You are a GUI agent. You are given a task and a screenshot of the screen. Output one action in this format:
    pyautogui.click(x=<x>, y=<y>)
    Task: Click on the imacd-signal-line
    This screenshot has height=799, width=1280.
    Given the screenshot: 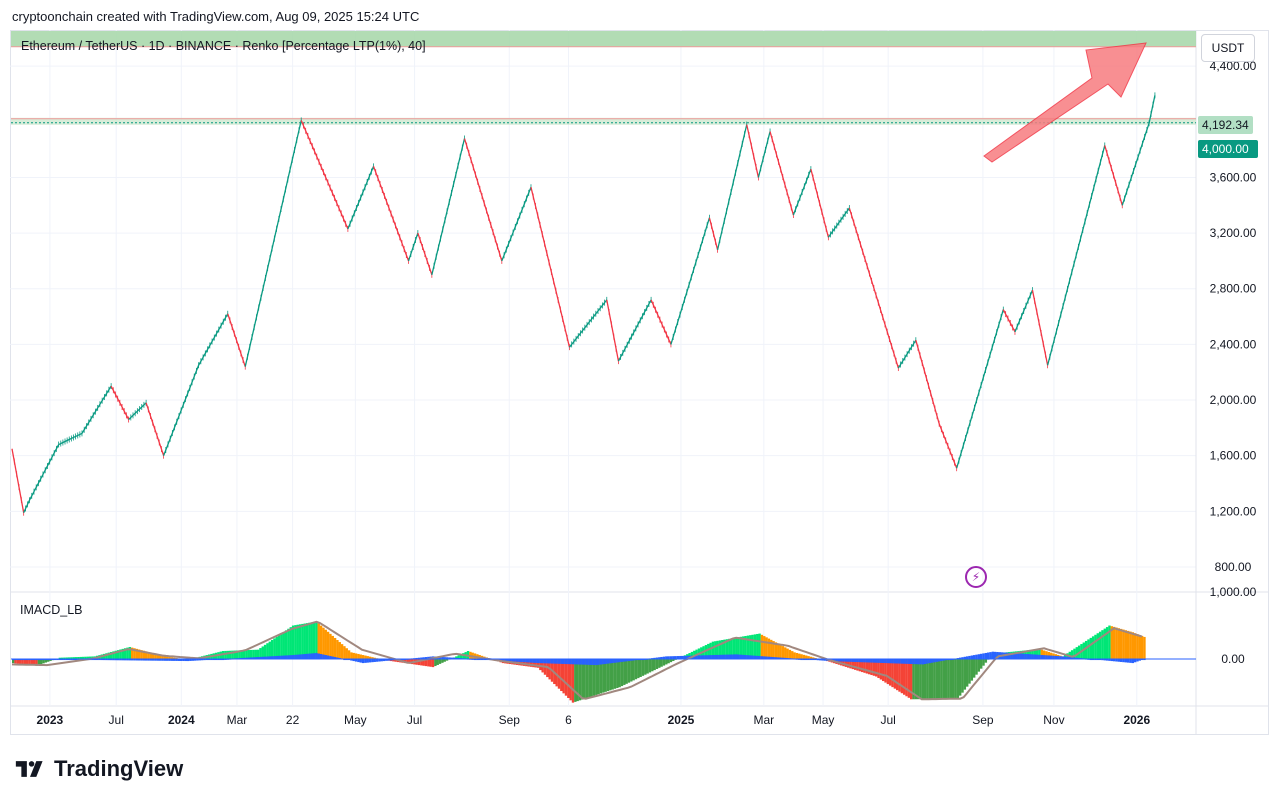 What is the action you would take?
    pyautogui.click(x=577, y=660)
    